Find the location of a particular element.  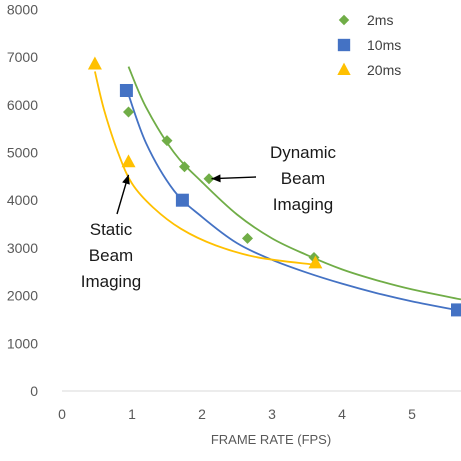

y-tick-label: 0 is located at coordinates (34, 391).